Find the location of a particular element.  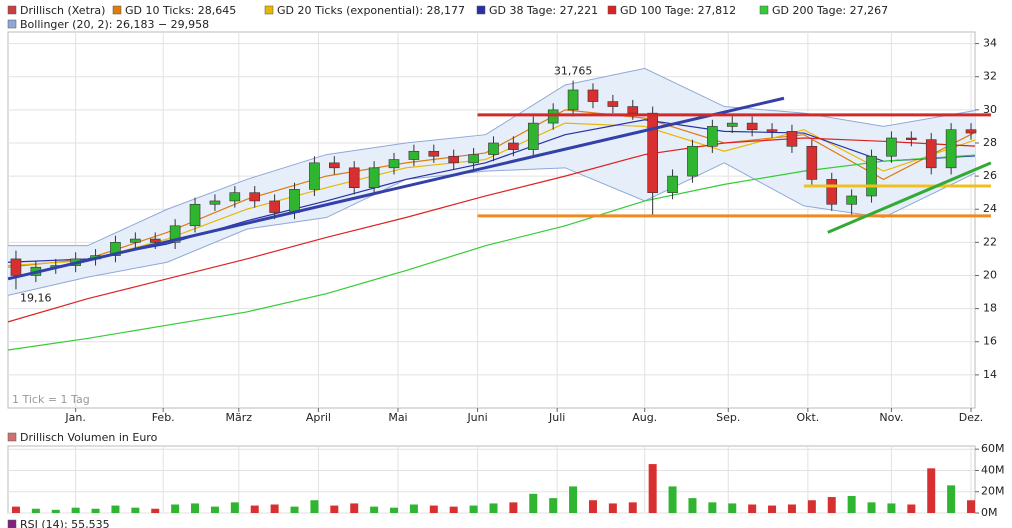

y-tick-label: 20M is located at coordinates (993, 491).